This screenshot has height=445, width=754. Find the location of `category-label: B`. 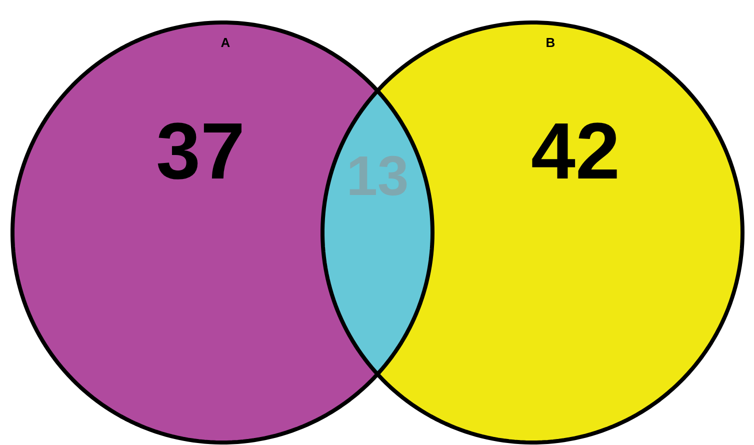

category-label: B is located at coordinates (551, 42).